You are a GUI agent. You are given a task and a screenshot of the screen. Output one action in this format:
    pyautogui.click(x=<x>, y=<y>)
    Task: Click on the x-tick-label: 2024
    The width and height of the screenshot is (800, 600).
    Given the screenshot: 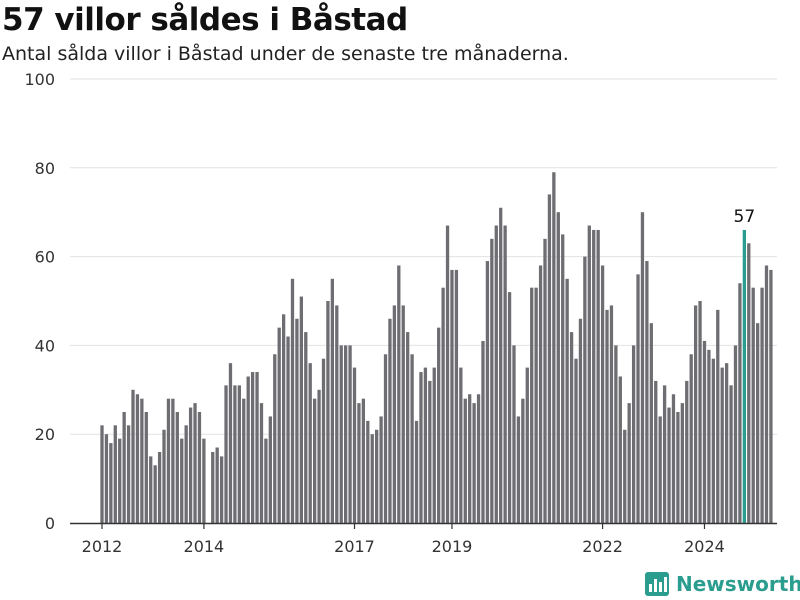 What is the action you would take?
    pyautogui.click(x=704, y=546)
    